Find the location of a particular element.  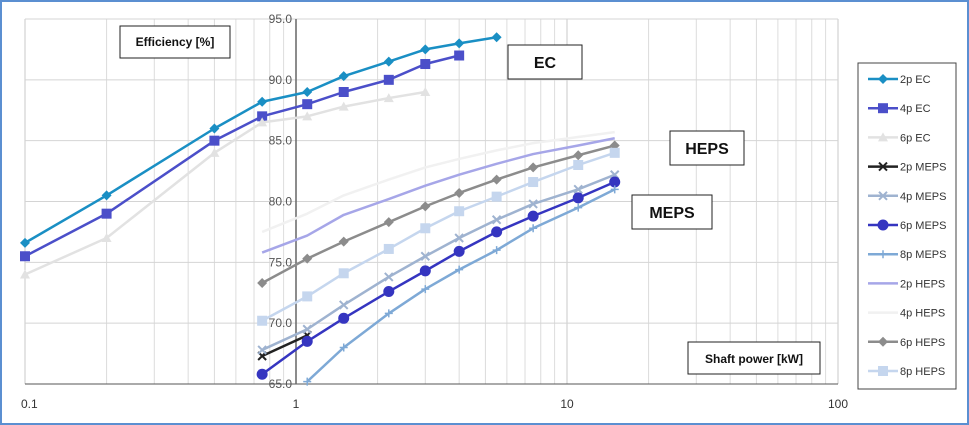

annotation-ec-box is located at coordinates (545, 62).